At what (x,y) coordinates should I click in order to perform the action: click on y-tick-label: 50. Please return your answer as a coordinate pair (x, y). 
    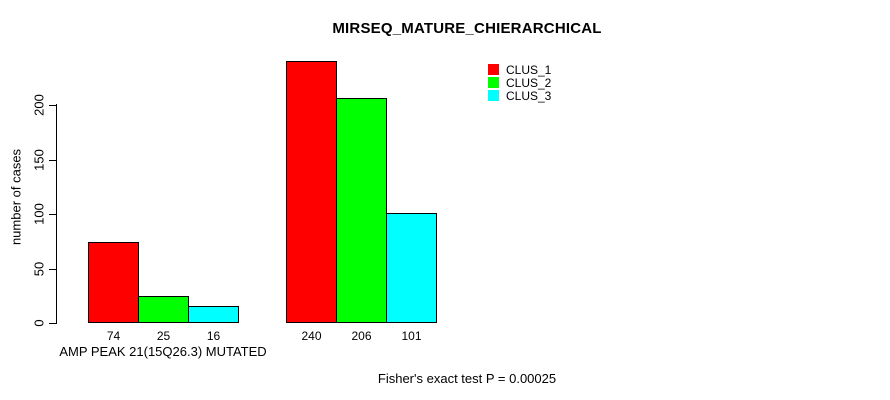
    Looking at the image, I should click on (39, 269).